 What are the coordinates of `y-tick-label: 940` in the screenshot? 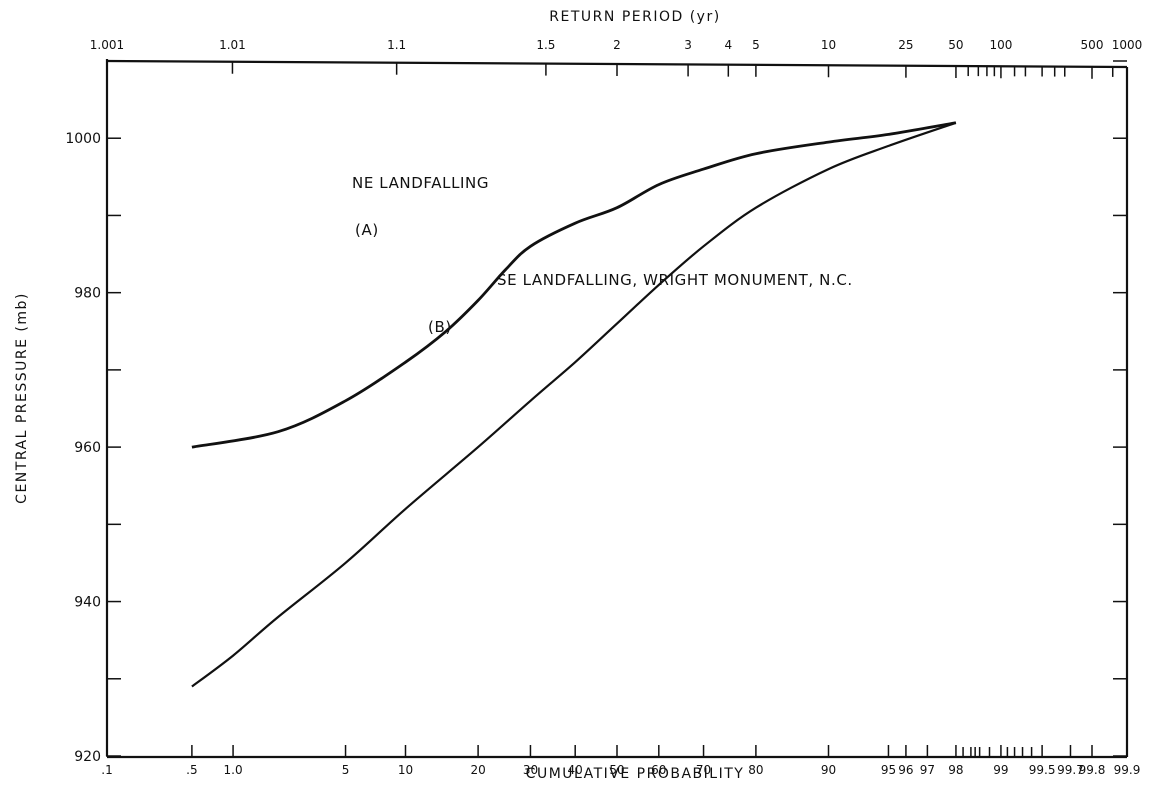 It's located at (87, 603).